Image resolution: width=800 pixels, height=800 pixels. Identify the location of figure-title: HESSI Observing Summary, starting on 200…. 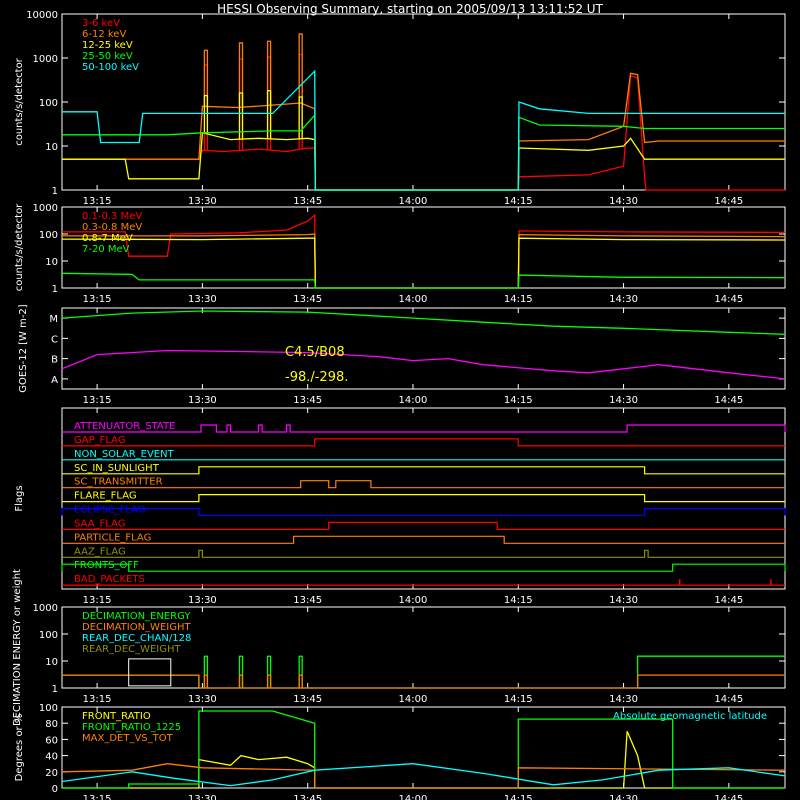
(410, 9).